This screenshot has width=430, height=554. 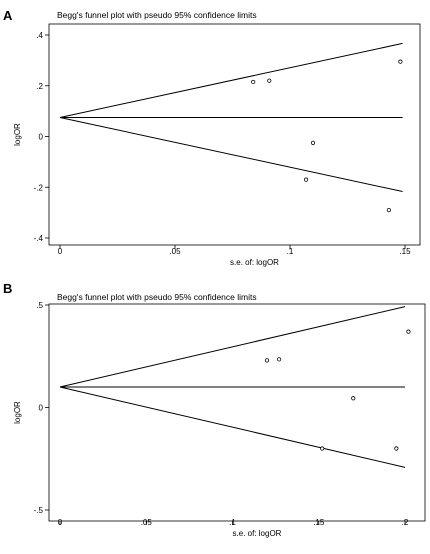 I want to click on panel-a-y-tick-label: -.4, so click(x=39, y=238).